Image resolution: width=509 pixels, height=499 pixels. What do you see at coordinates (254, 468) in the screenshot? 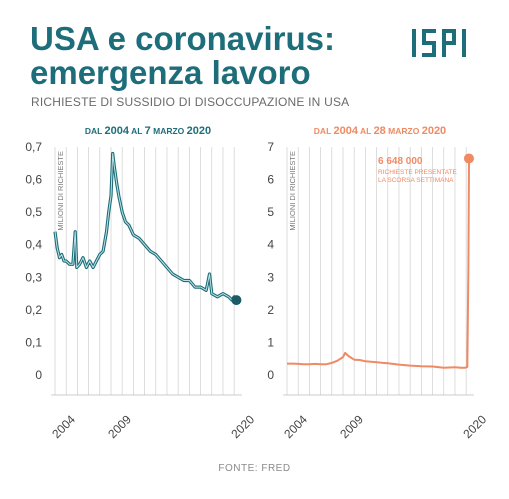
I see `source-note: FONTE: FRED` at bounding box center [254, 468].